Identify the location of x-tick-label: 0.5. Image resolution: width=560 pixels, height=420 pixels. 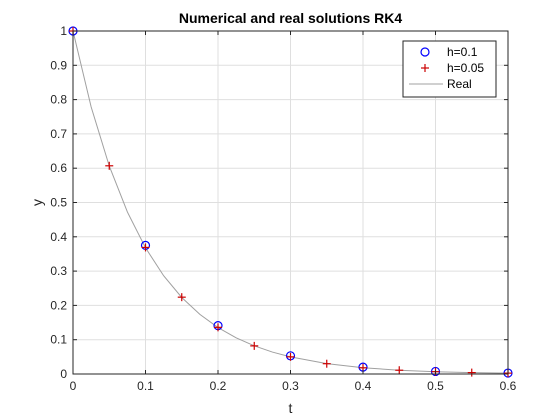
(435, 386).